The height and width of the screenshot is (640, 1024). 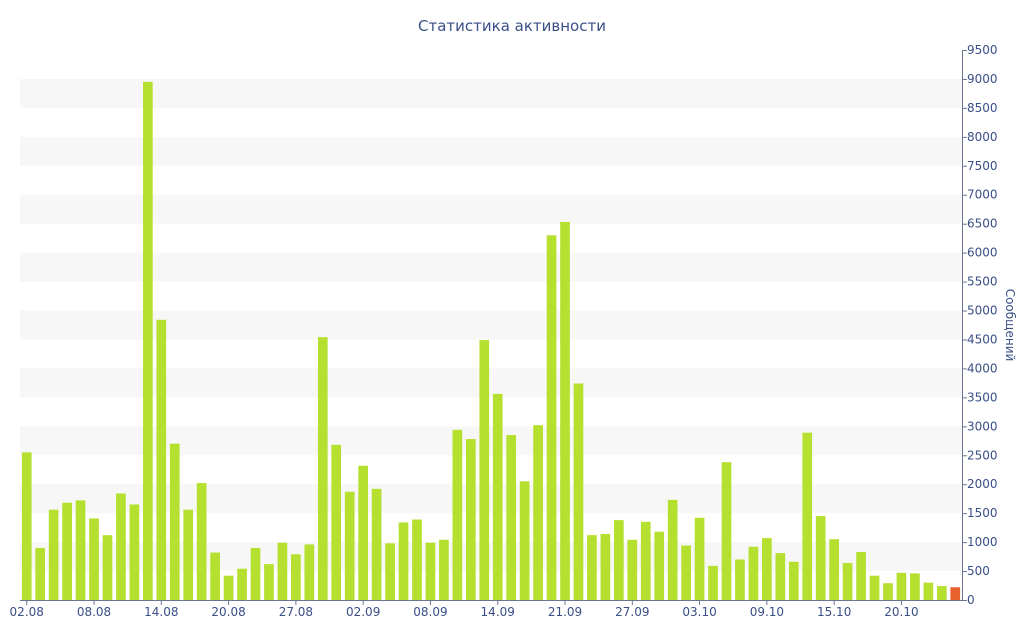 I want to click on bar-current, so click(x=955, y=593).